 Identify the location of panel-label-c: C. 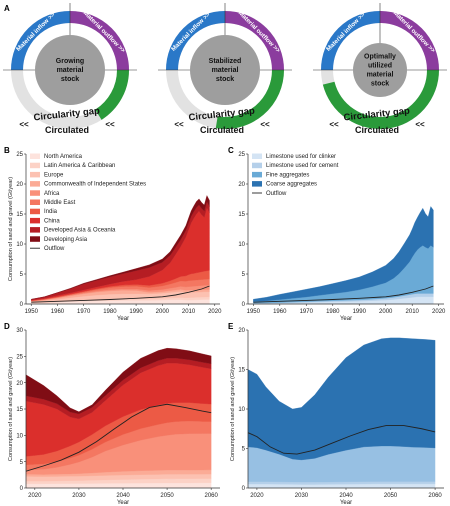
(231, 150).